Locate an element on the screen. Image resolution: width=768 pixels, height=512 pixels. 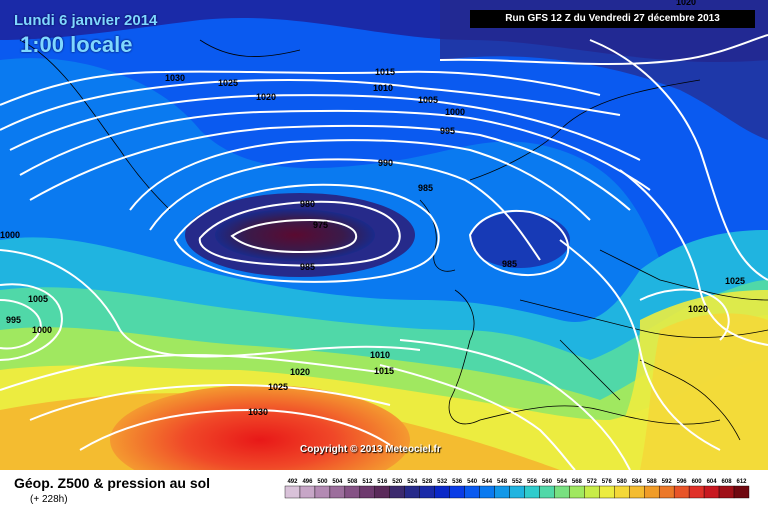
legend-value: 492 is located at coordinates (292, 482).